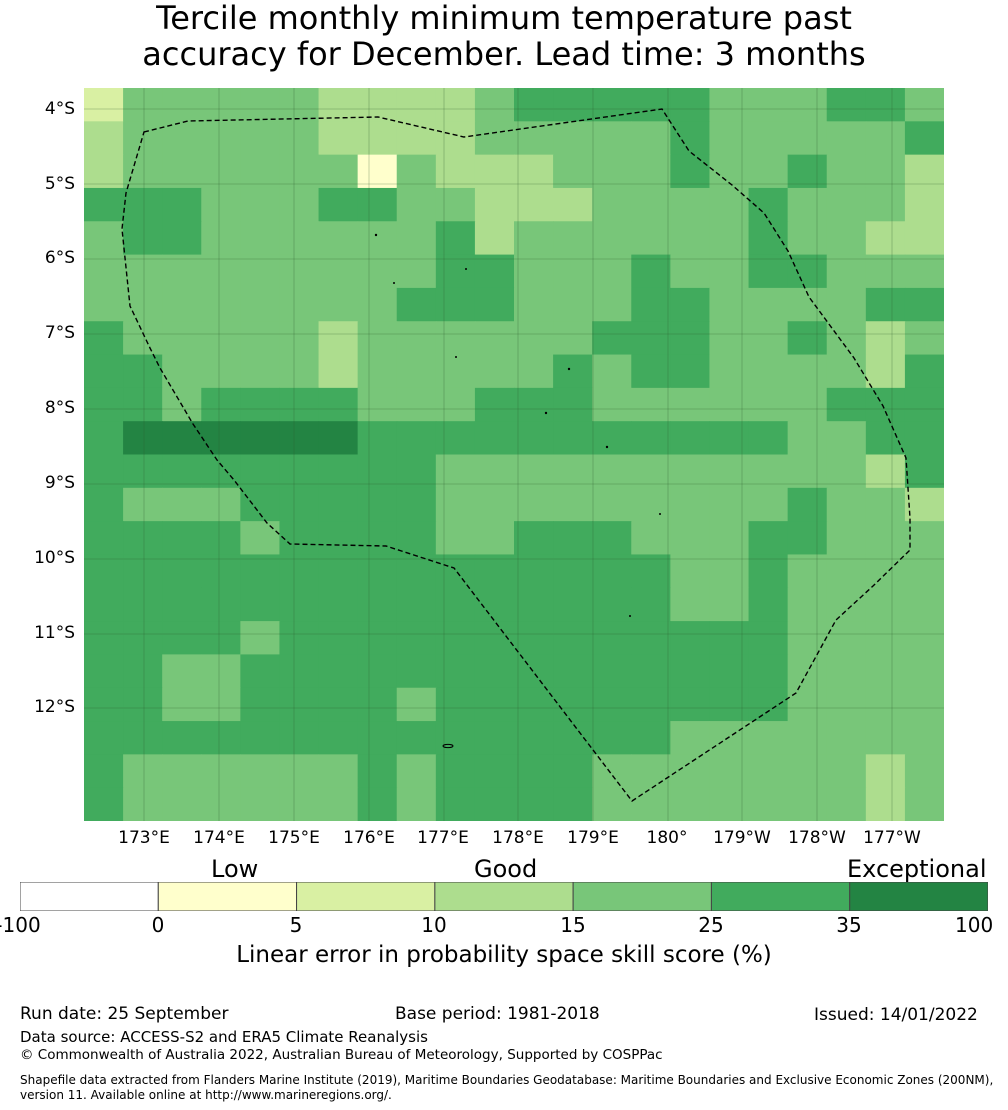 The height and width of the screenshot is (1110, 1008). I want to click on lon-label: 175°E, so click(294, 838).